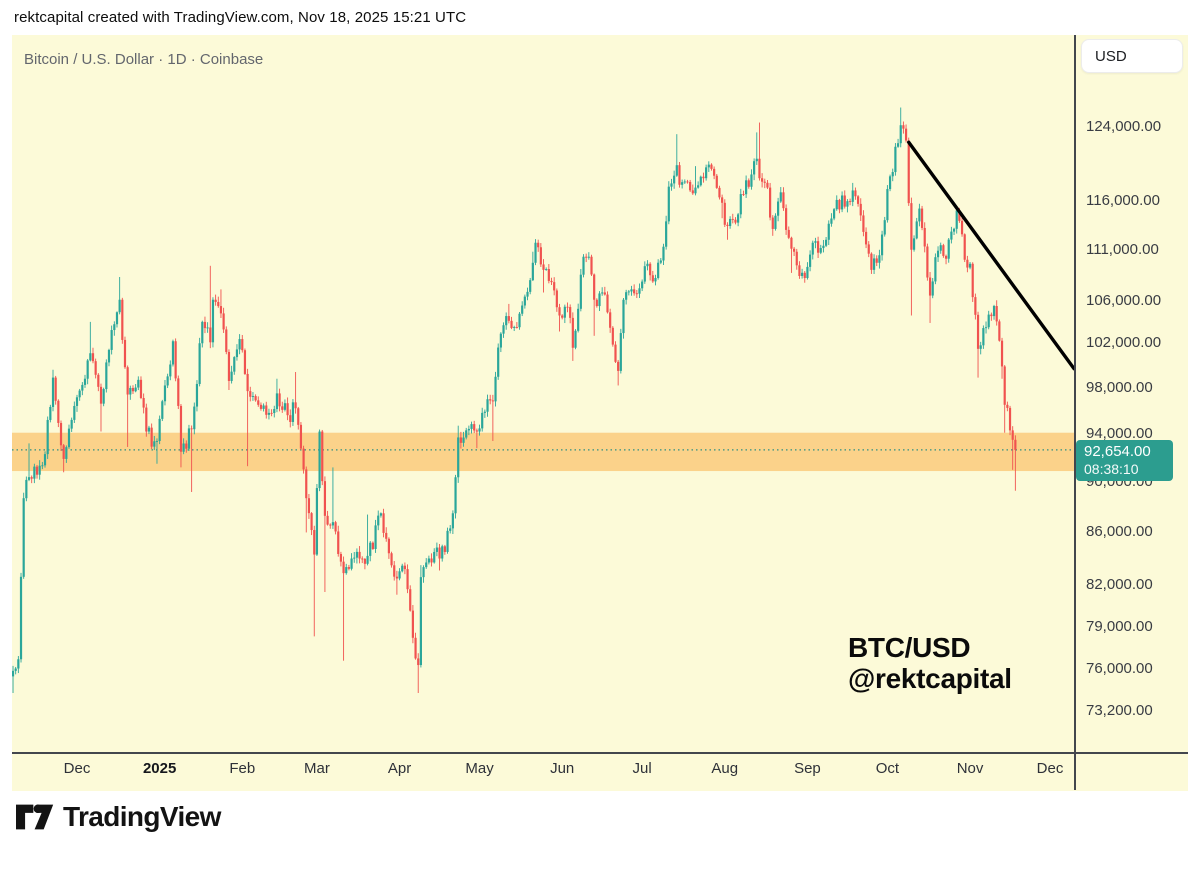  What do you see at coordinates (142, 816) in the screenshot?
I see `tradingview-logo-text: TradingView` at bounding box center [142, 816].